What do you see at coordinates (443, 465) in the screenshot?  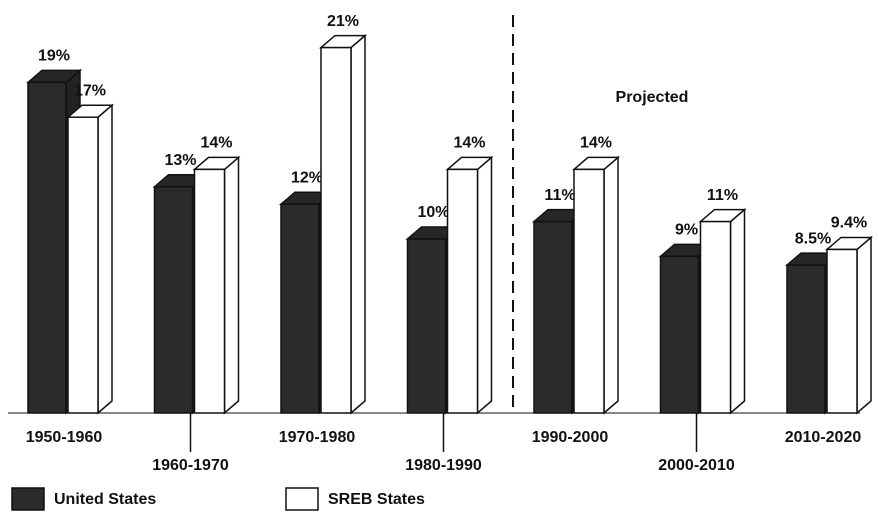 I see `x-tick-label: 1980-1990` at bounding box center [443, 465].